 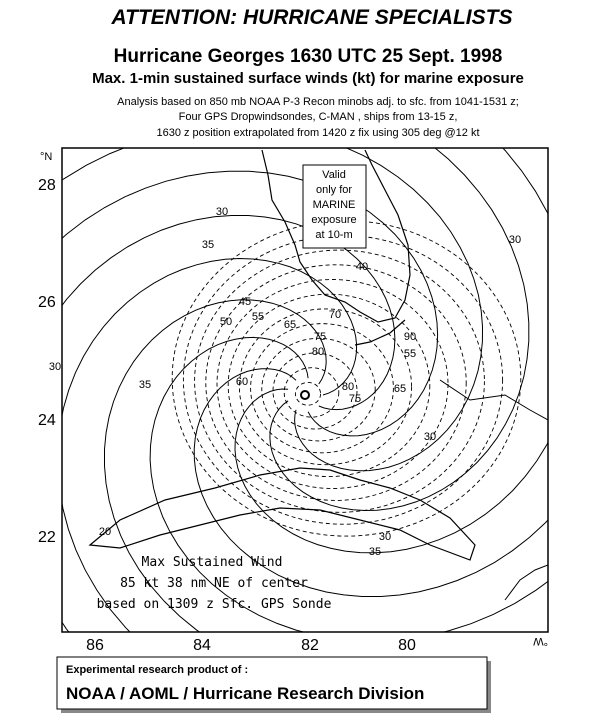 I want to click on storm-center, so click(x=305, y=395).